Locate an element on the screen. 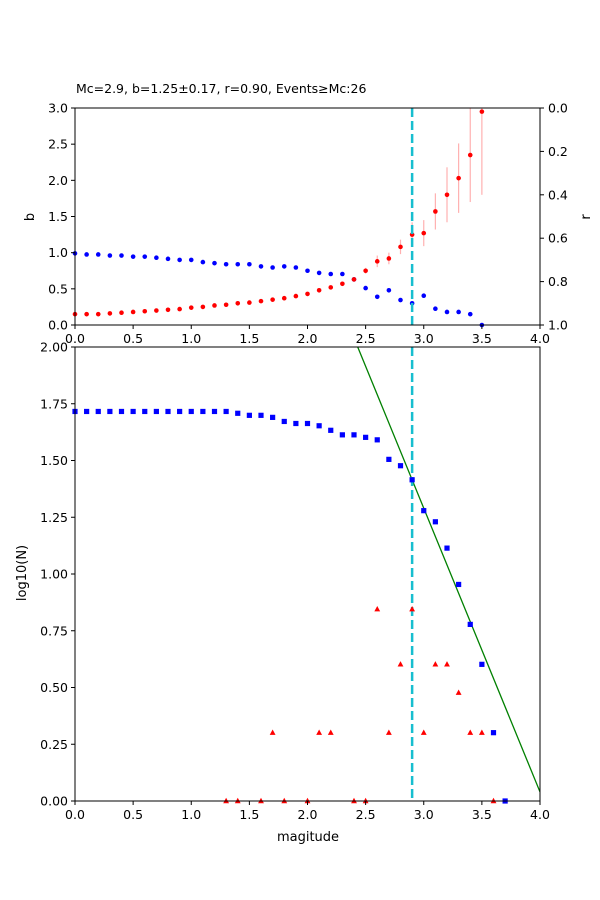 The width and height of the screenshot is (600, 900). y-tick-label: 0.5 is located at coordinates (58, 288).